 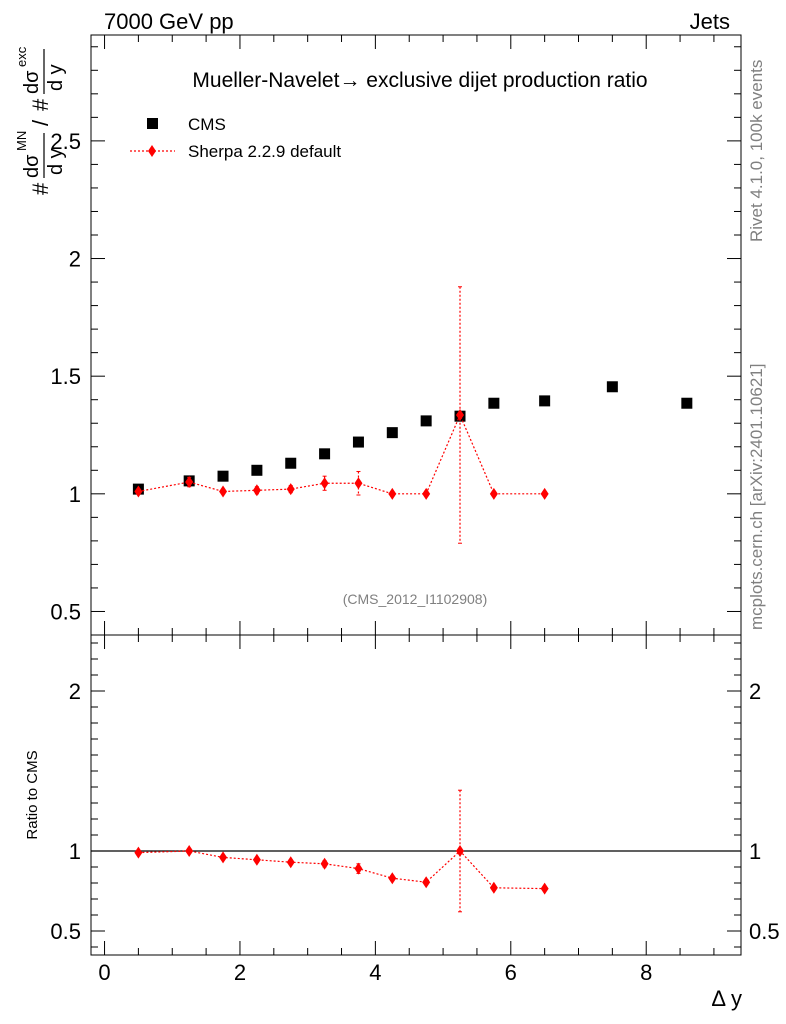 I want to click on category-label: Jets, so click(x=710, y=21).